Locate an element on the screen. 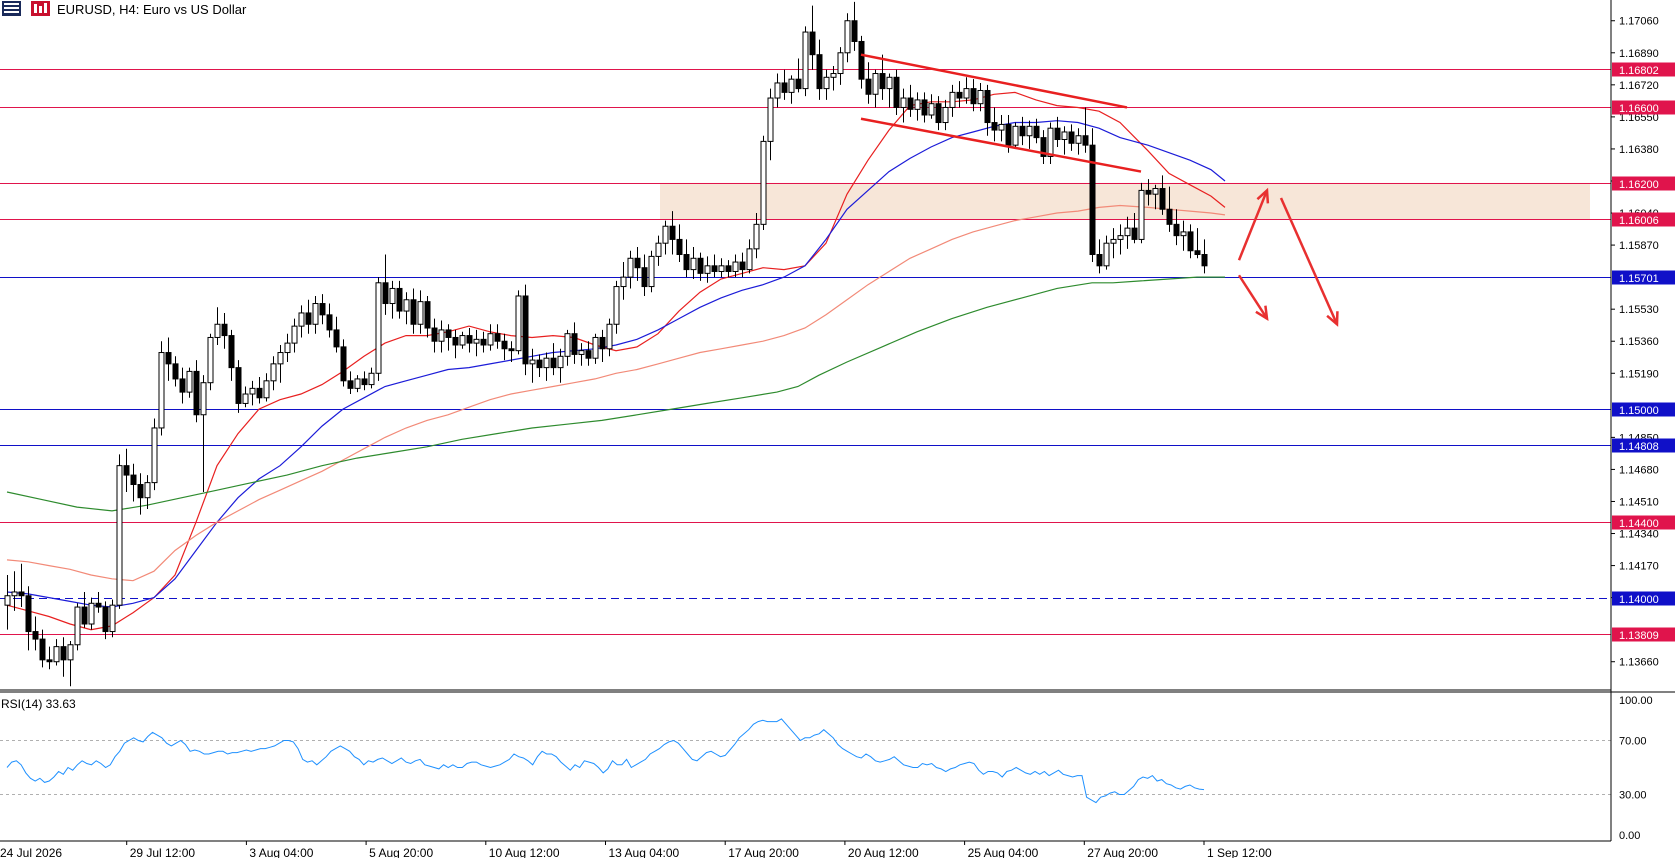  level-tag-0: 1.16802 is located at coordinates (1639, 71).